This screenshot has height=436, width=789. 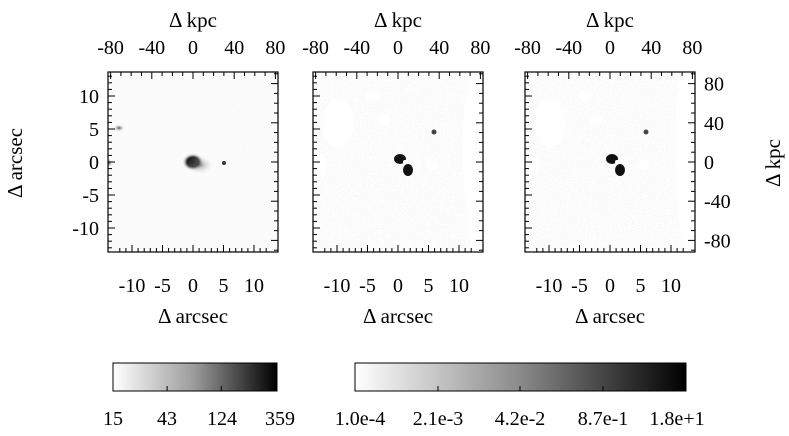 I want to click on colorbar-tick-labels: 15 43 124 359 1.0e-4 2.1e-3 4.2e-2 8.7e-1 1.8e+1, so click(x=404, y=408).